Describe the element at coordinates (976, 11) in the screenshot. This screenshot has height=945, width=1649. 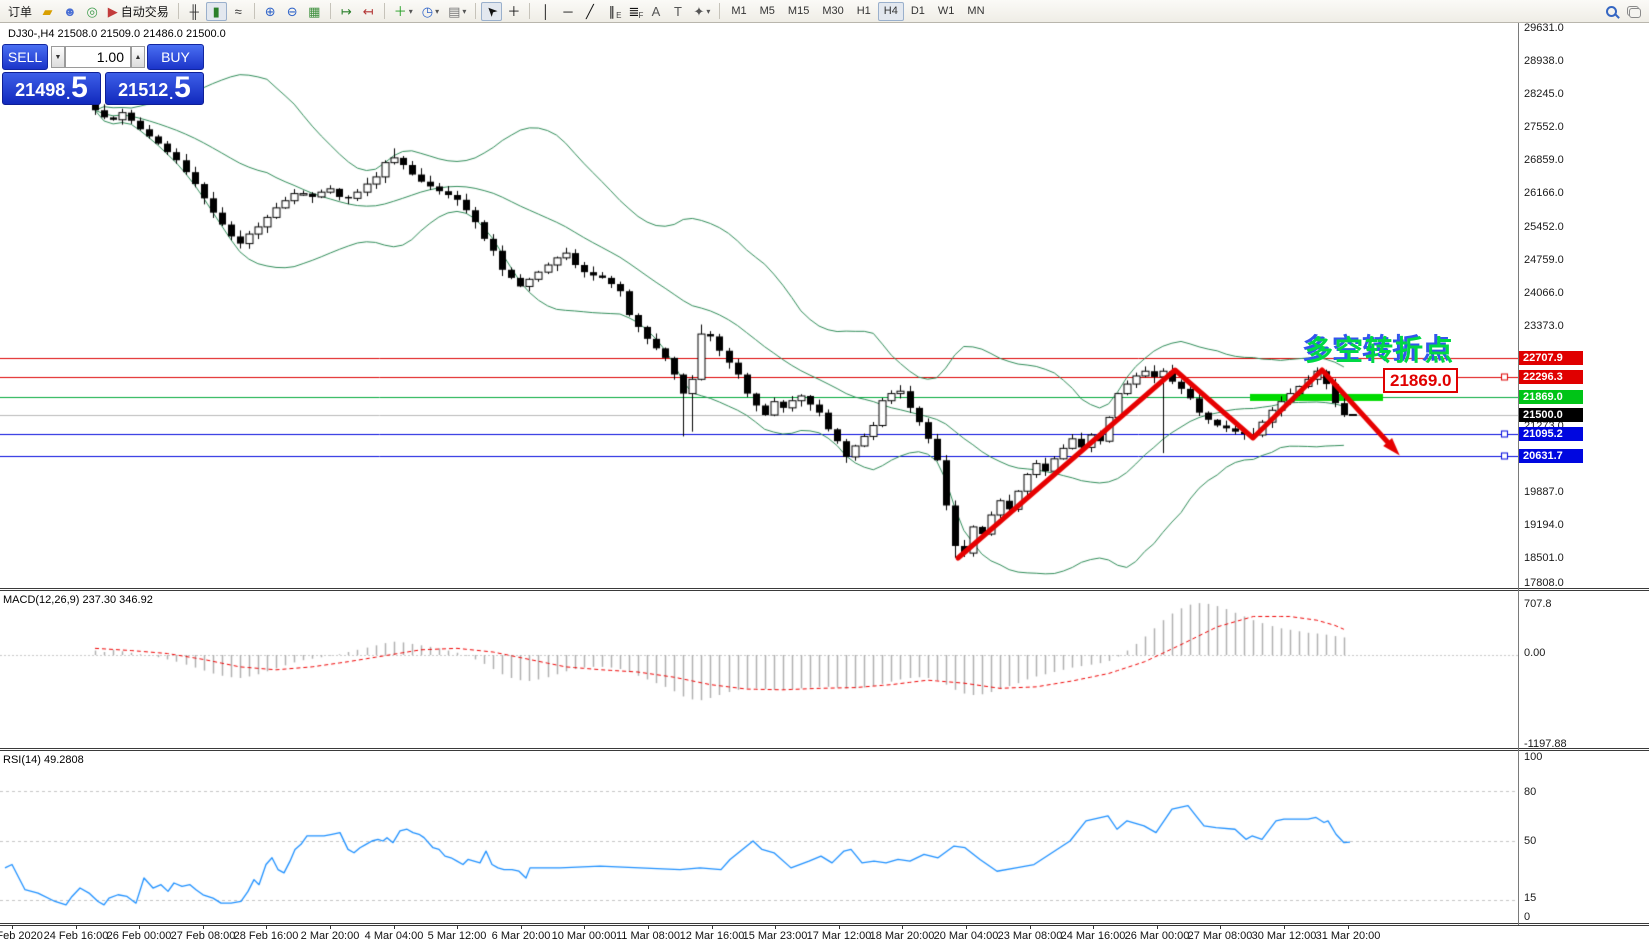
I see `timeframe-button-mn: MN` at that location.